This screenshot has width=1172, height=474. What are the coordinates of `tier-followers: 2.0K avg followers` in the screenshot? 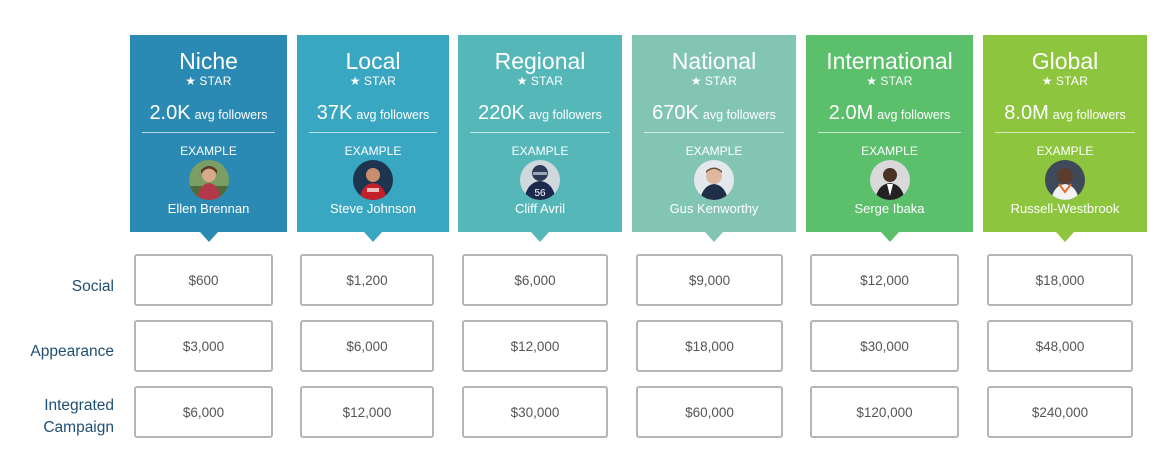 It's located at (208, 114).